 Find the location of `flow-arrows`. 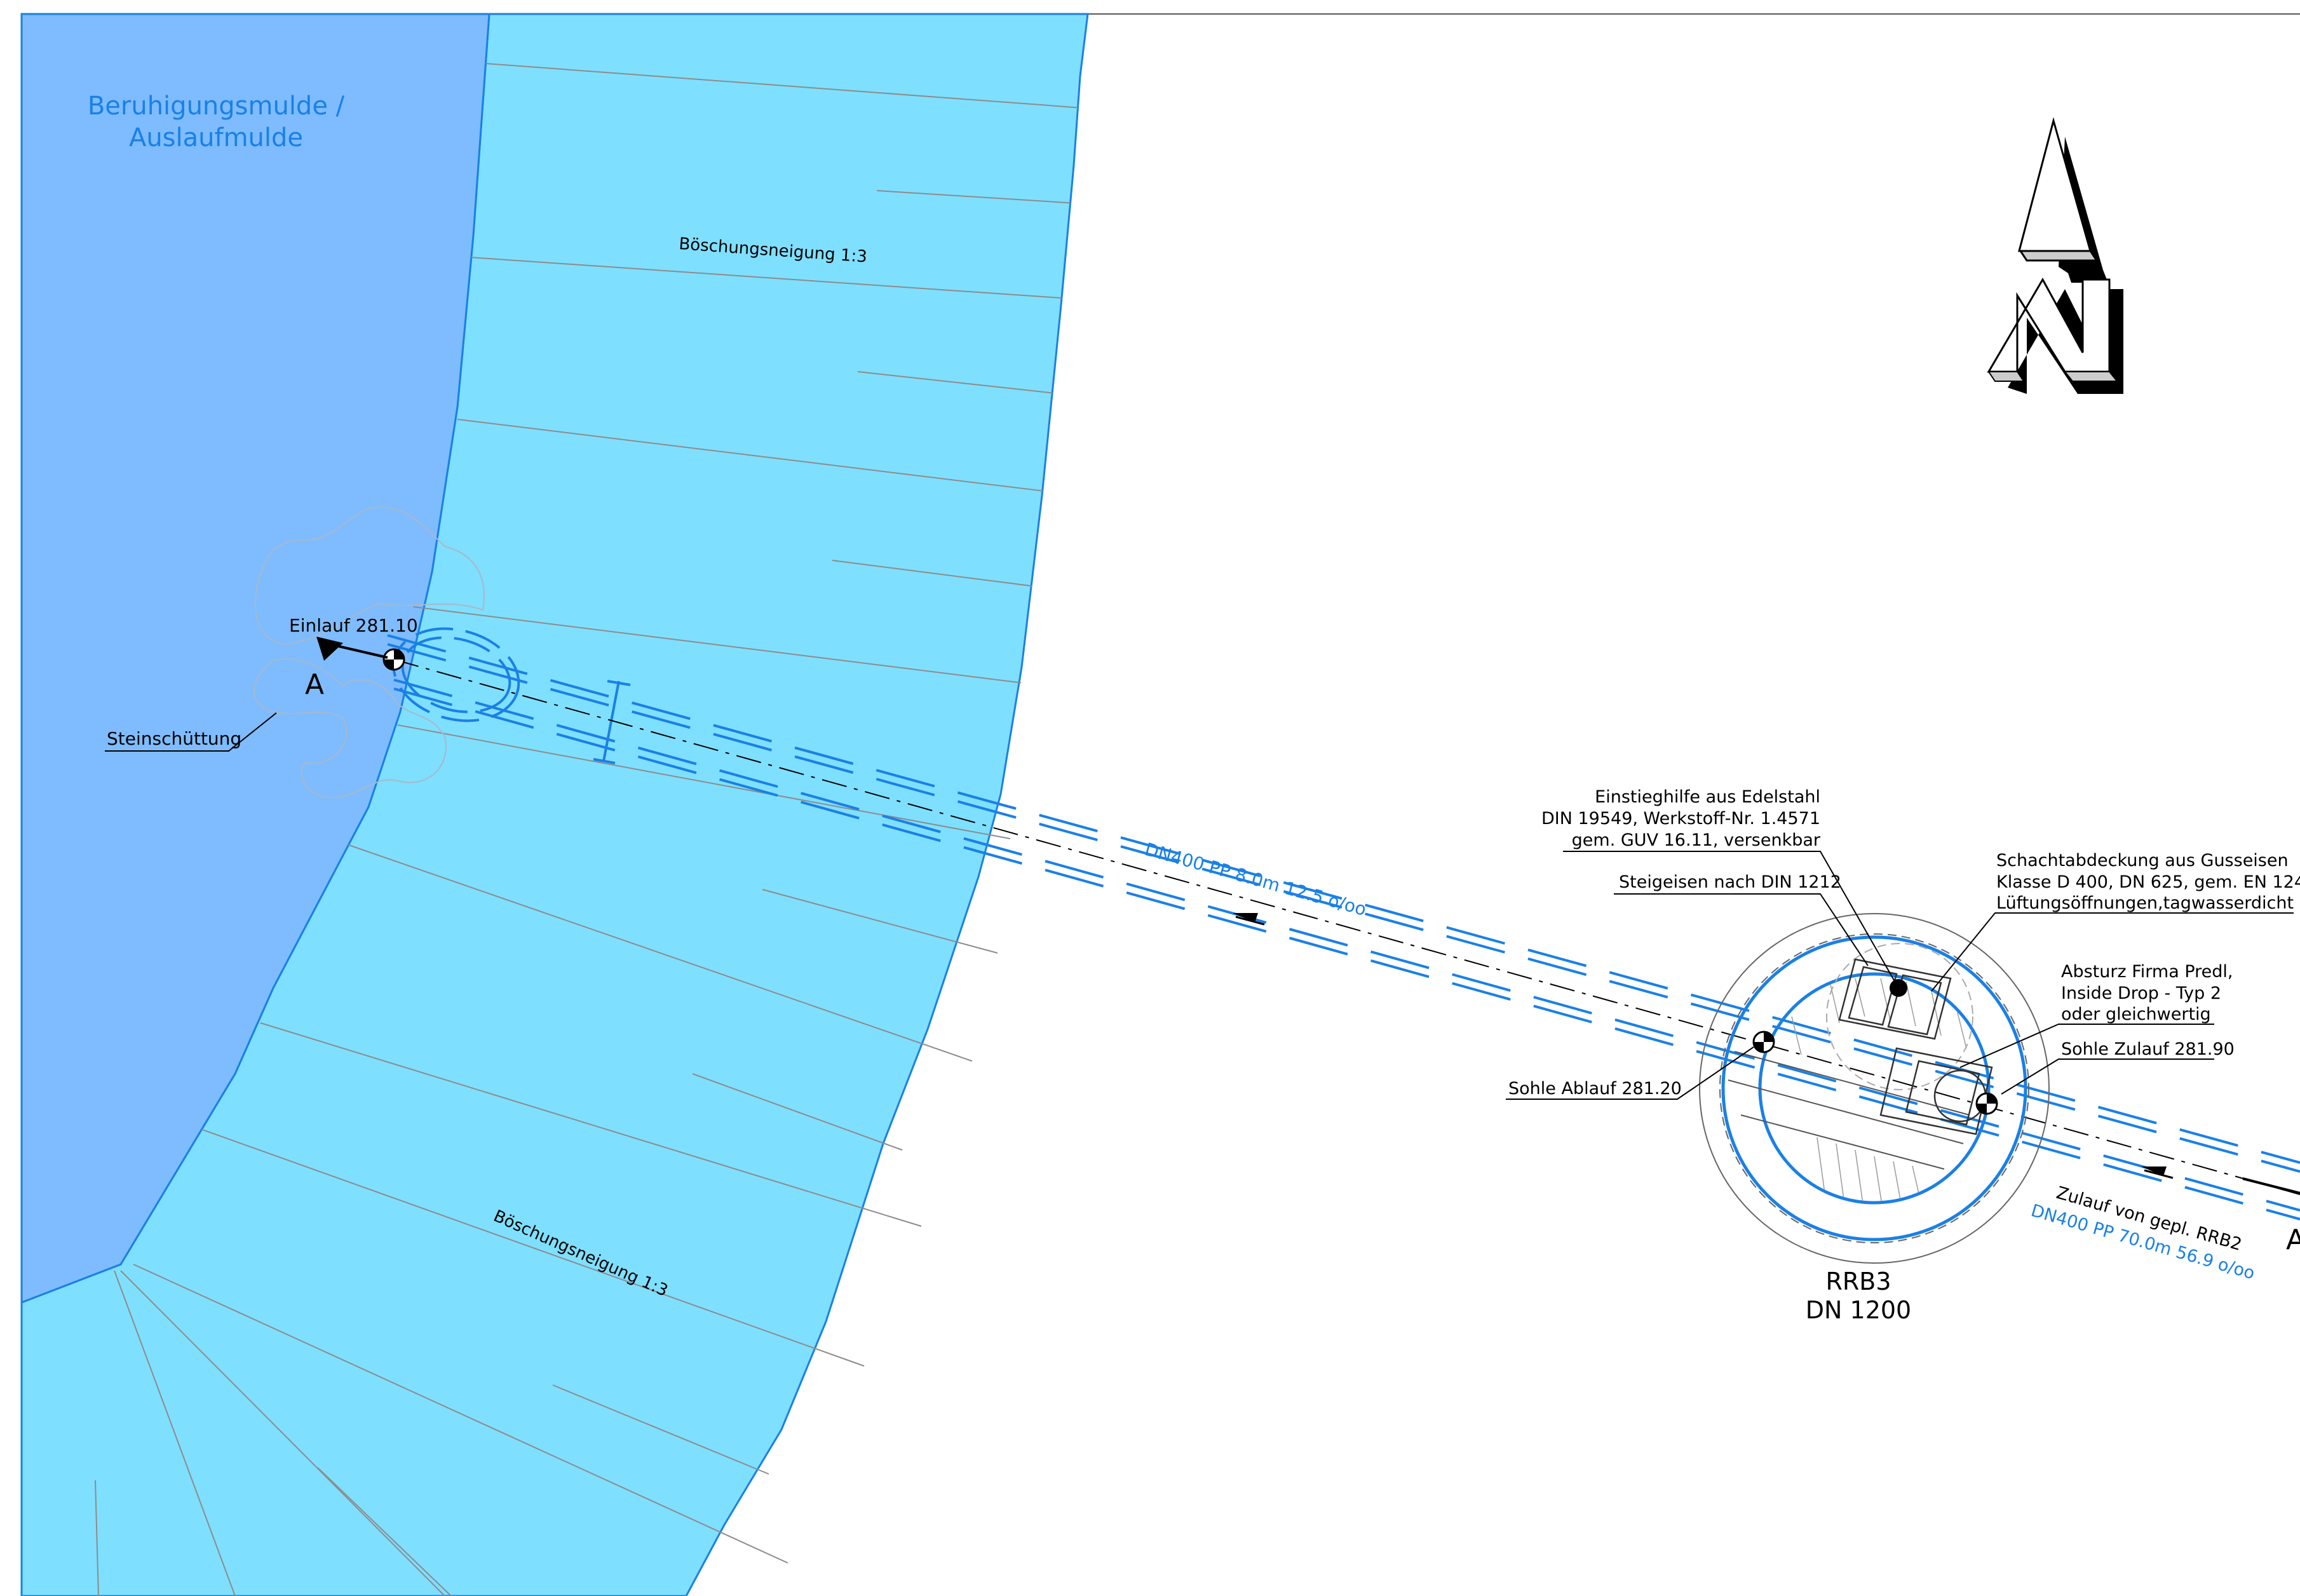

flow-arrows is located at coordinates (1704, 1046).